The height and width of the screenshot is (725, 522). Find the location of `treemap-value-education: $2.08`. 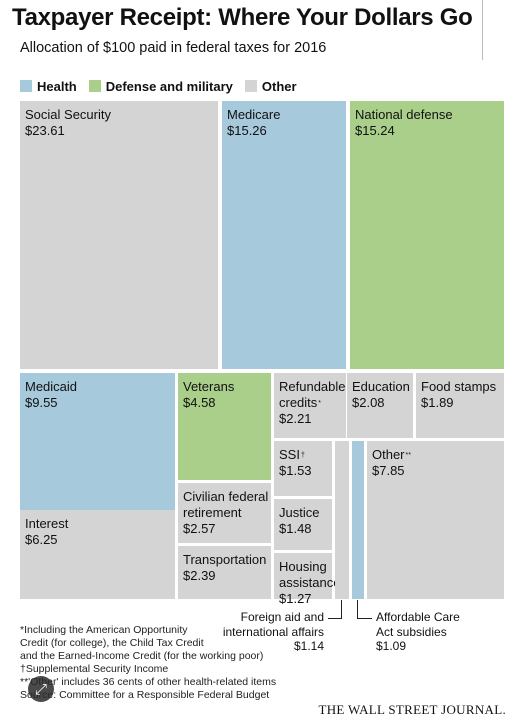

treemap-value-education: $2.08 is located at coordinates (368, 402).